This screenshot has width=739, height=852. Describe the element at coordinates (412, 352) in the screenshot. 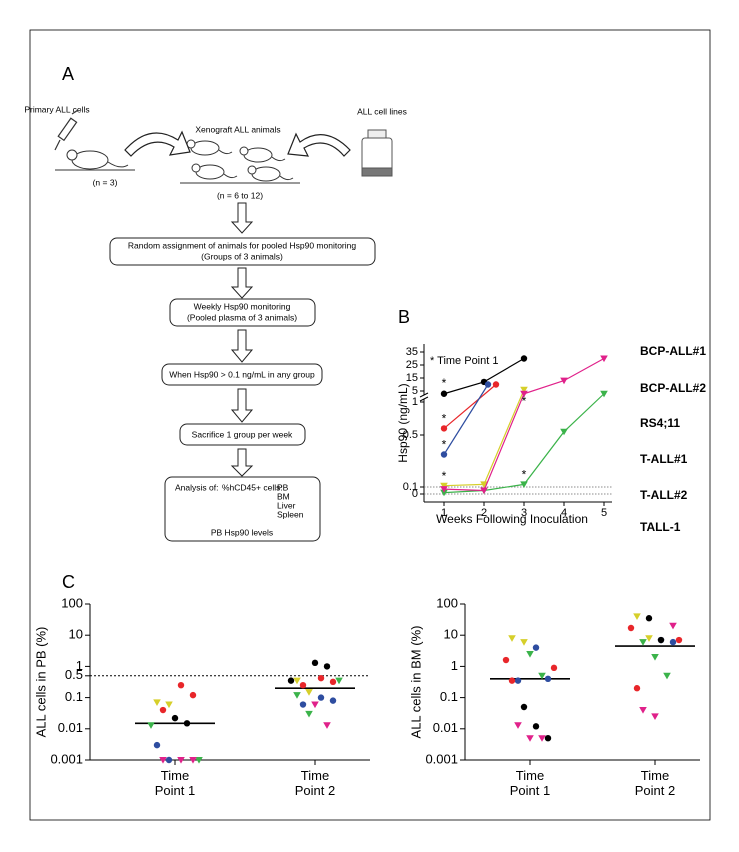

I see `y-tick-label: 35` at that location.